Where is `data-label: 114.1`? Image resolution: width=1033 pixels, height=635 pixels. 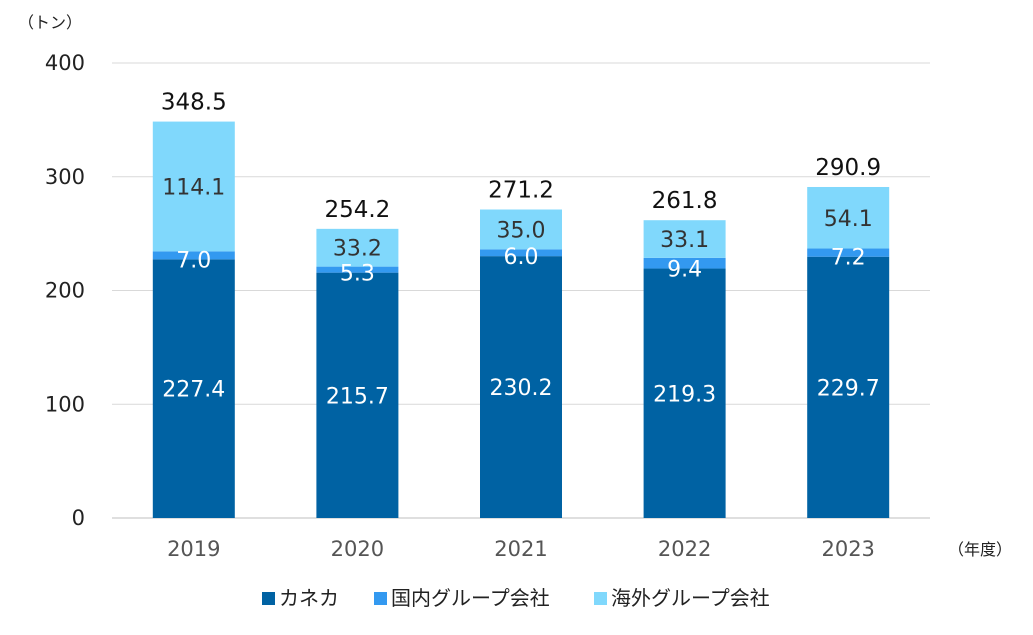 data-label: 114.1 is located at coordinates (193, 187).